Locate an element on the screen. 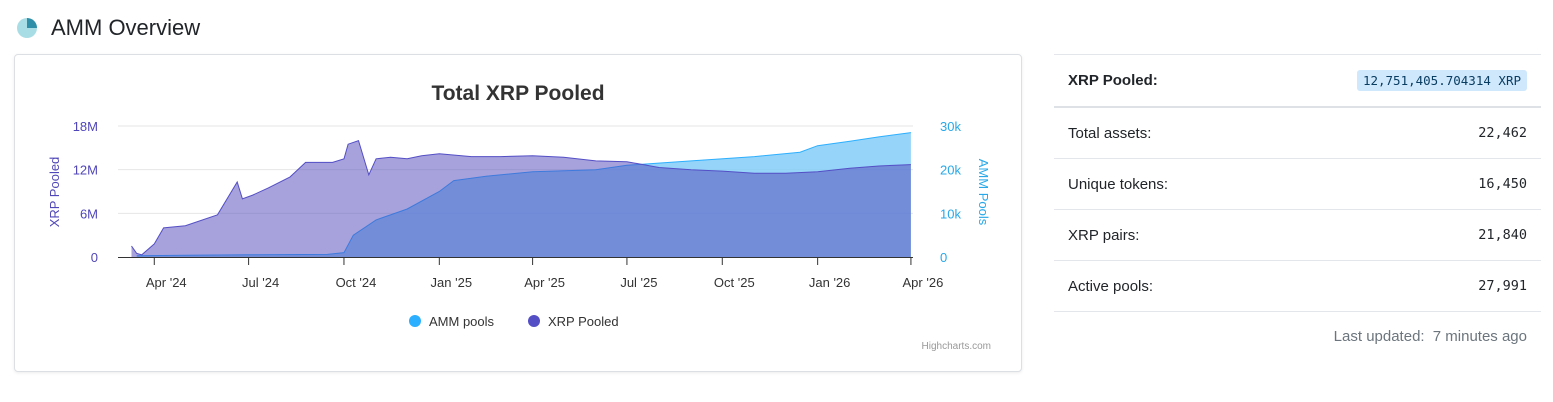 The image size is (1553, 402). stat-value: 16,450 is located at coordinates (1502, 184).